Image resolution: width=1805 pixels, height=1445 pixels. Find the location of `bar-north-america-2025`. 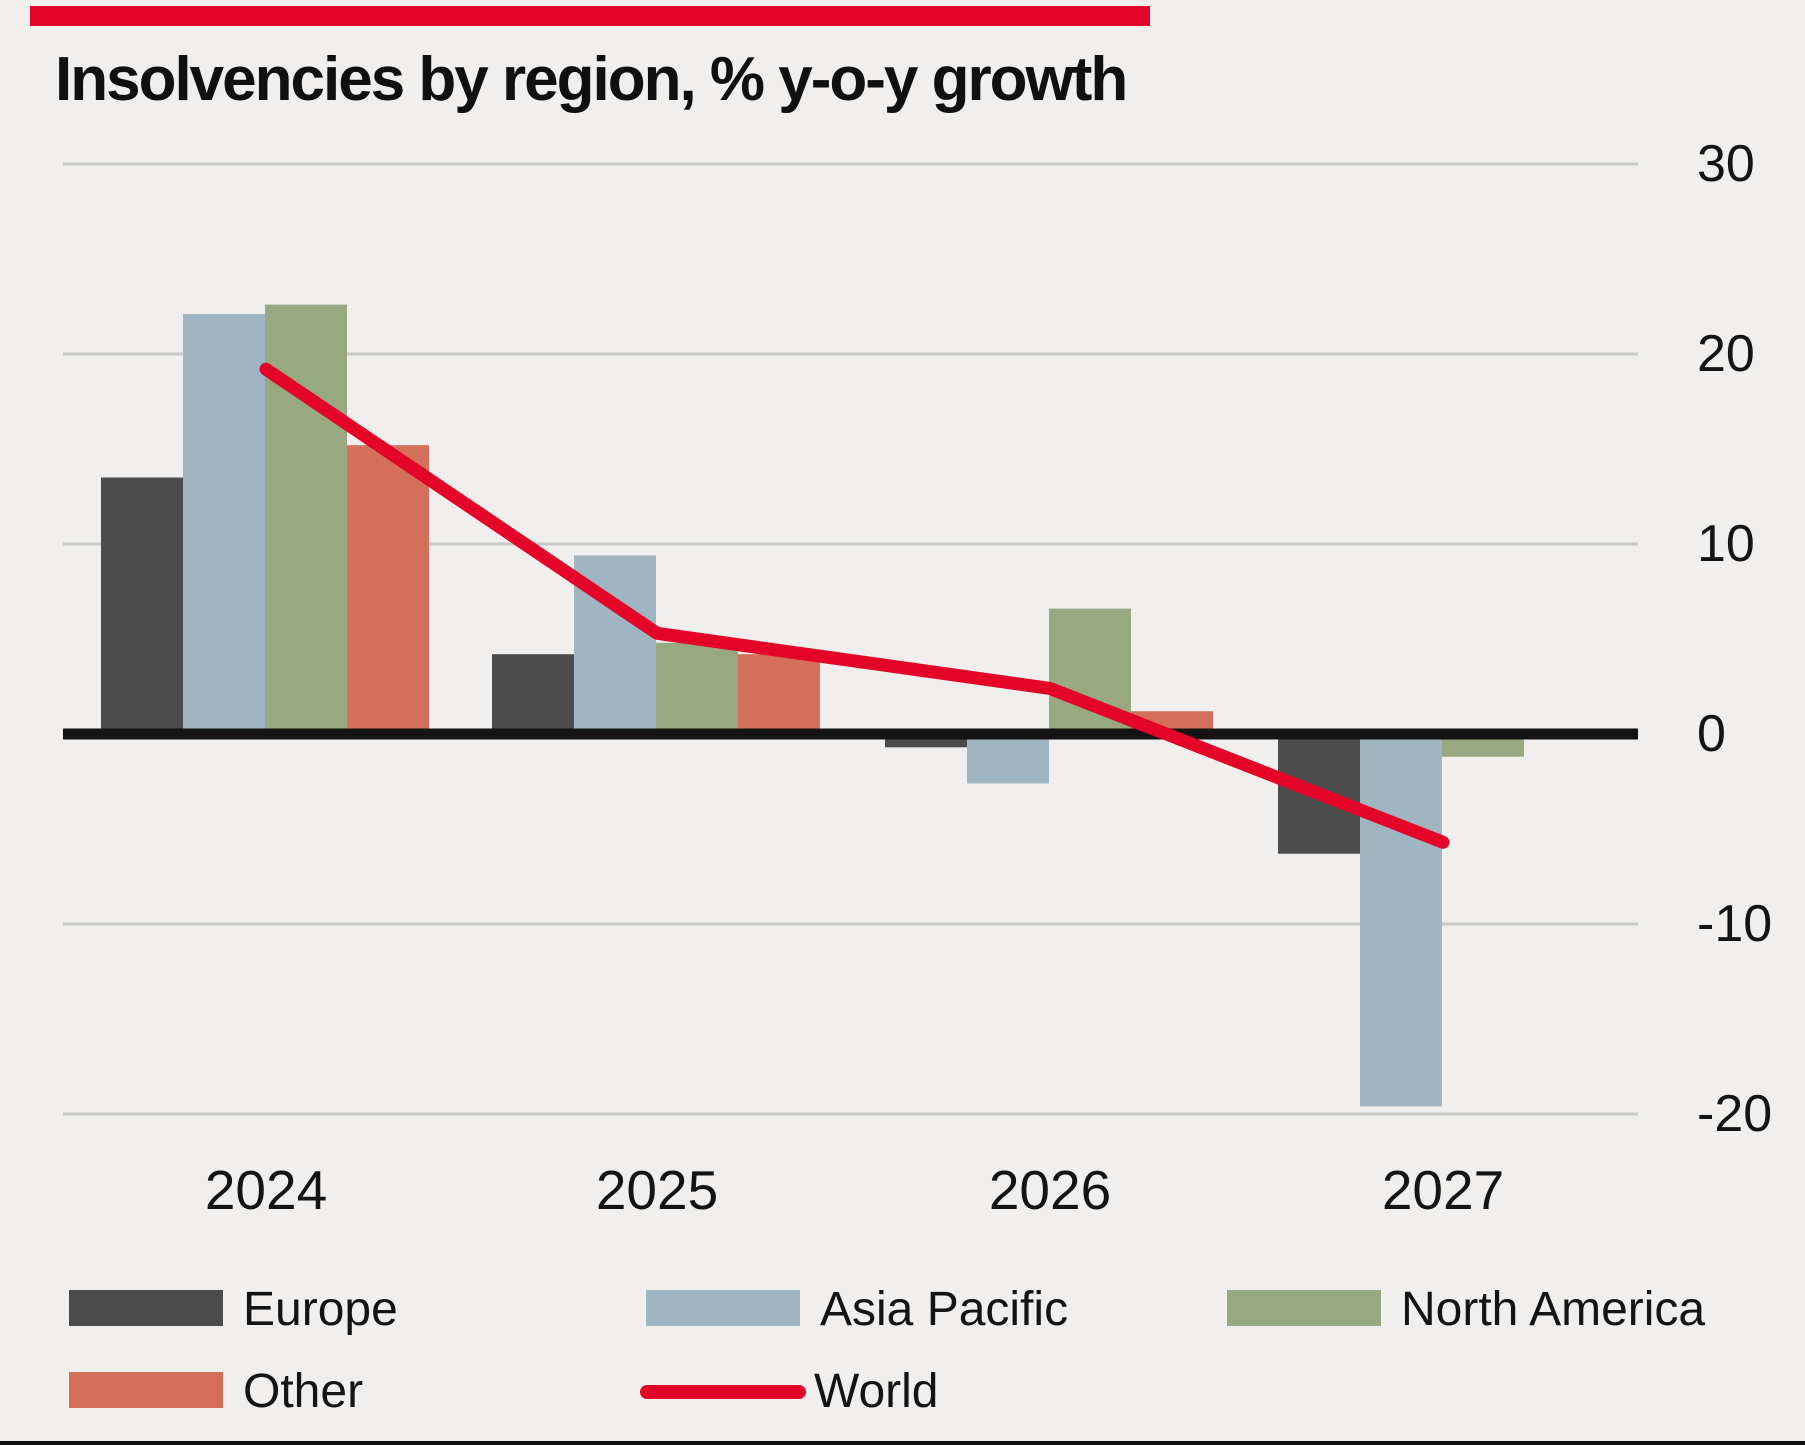

bar-north-america-2025 is located at coordinates (697, 688).